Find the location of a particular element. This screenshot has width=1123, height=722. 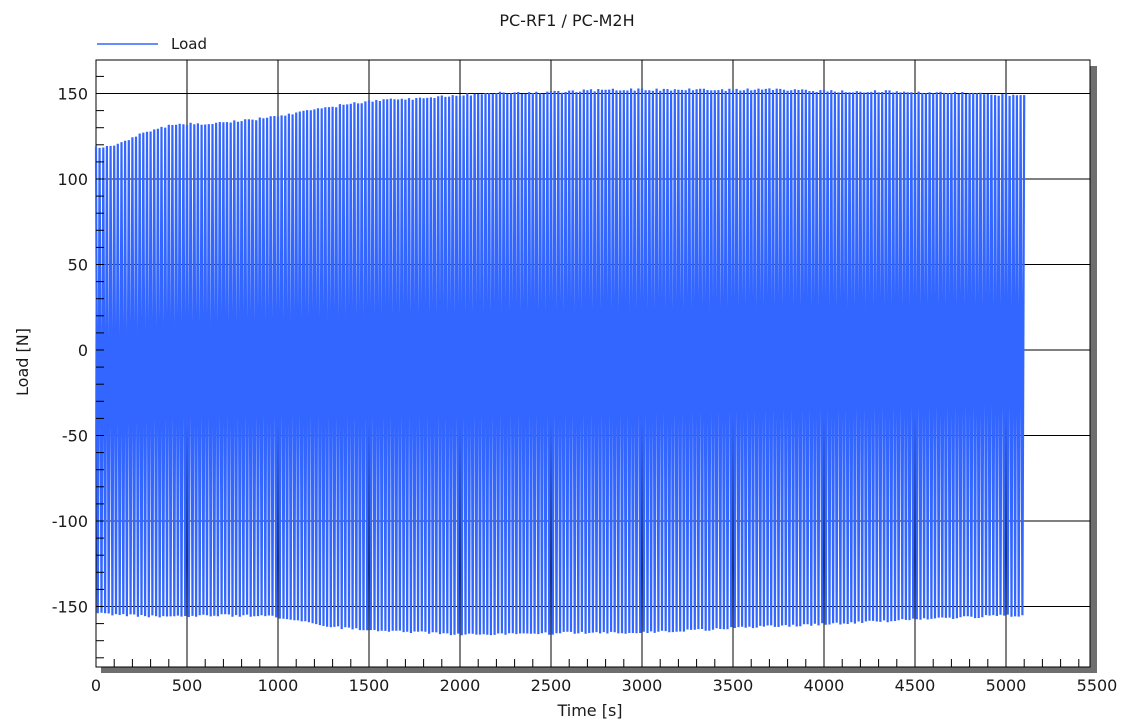

x-tick-label: 1500 is located at coordinates (369, 685).